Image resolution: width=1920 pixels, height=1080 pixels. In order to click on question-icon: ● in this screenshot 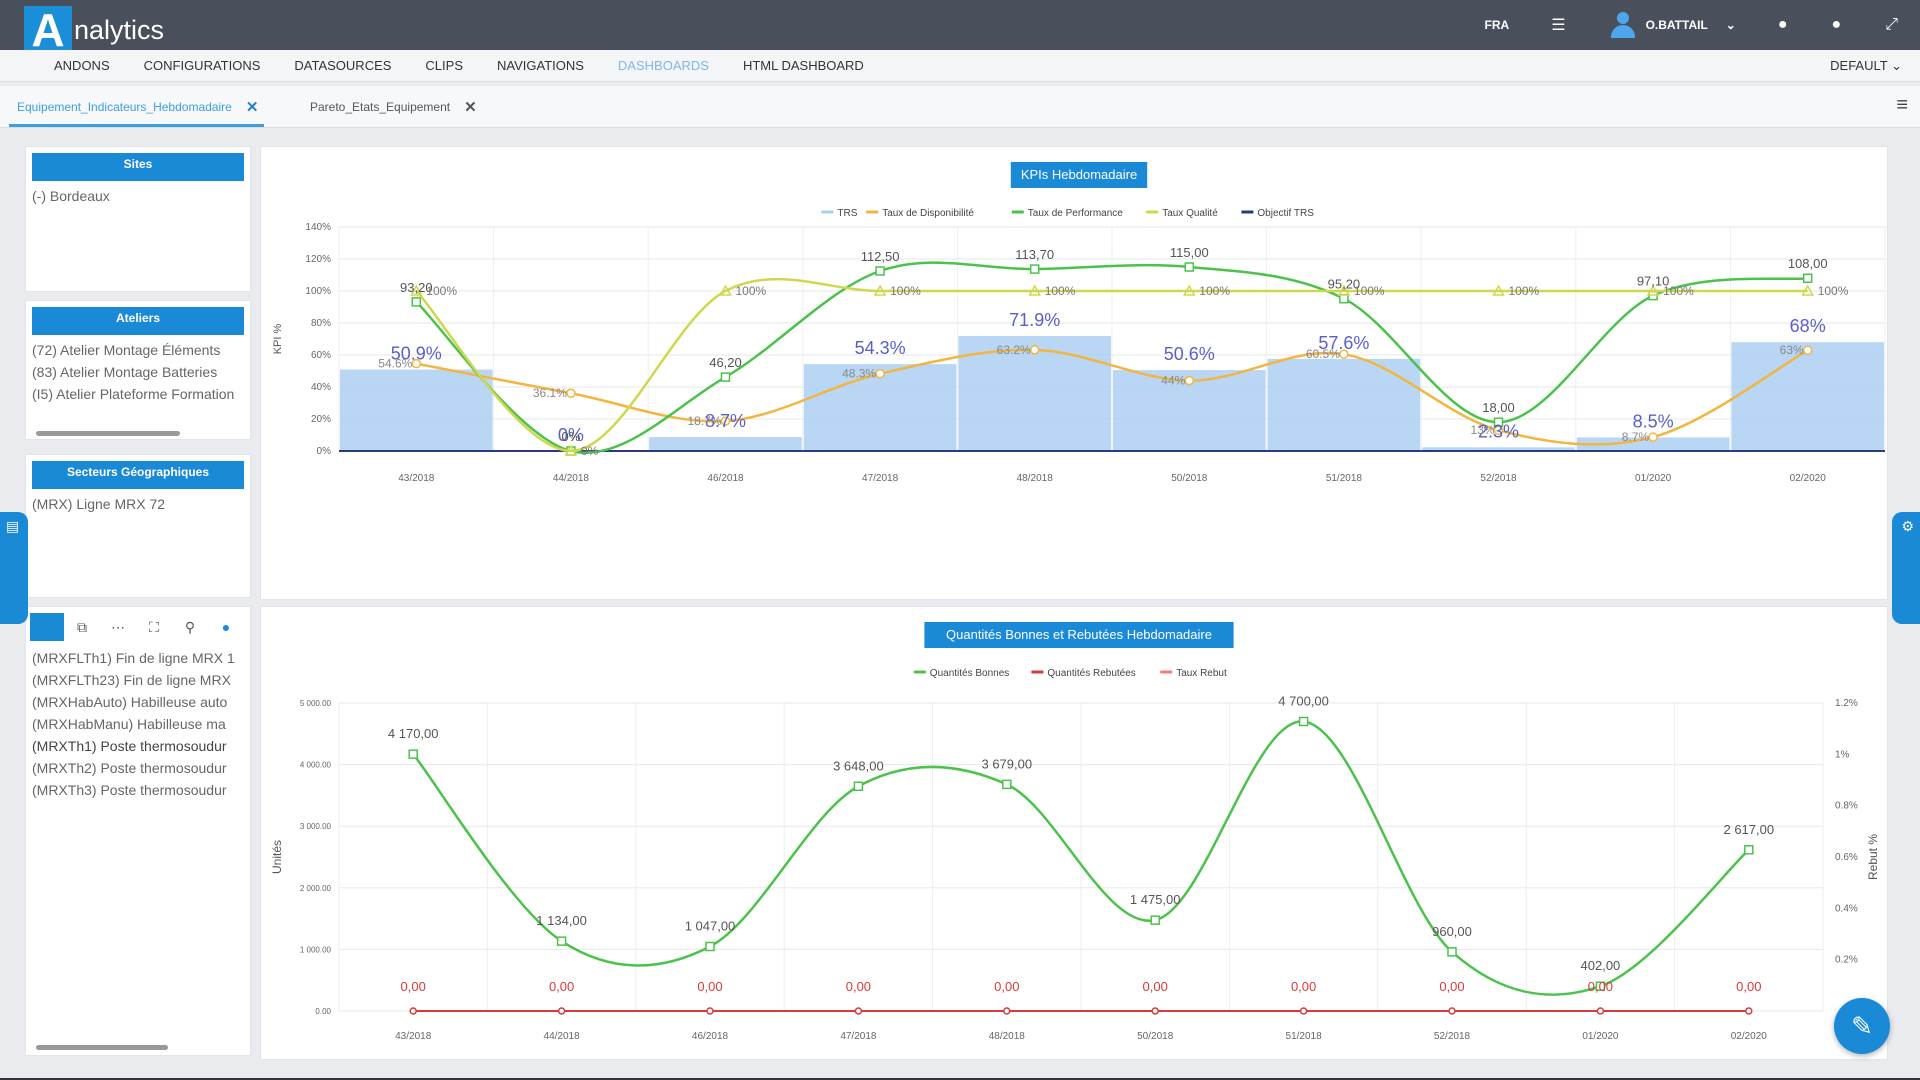, I will do `click(1782, 24)`.